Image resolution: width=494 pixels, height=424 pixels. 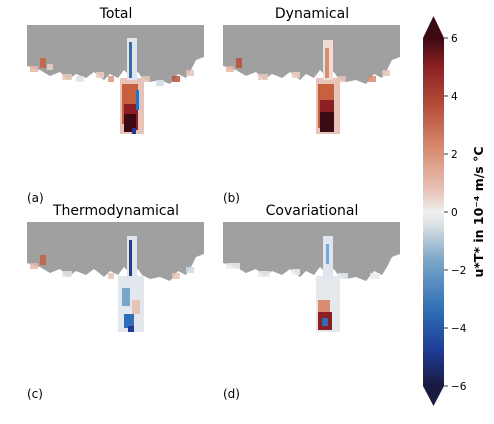 I want to click on colorbar-label: u*T* in 10⁻⁴ m/s °C, so click(x=478, y=211).